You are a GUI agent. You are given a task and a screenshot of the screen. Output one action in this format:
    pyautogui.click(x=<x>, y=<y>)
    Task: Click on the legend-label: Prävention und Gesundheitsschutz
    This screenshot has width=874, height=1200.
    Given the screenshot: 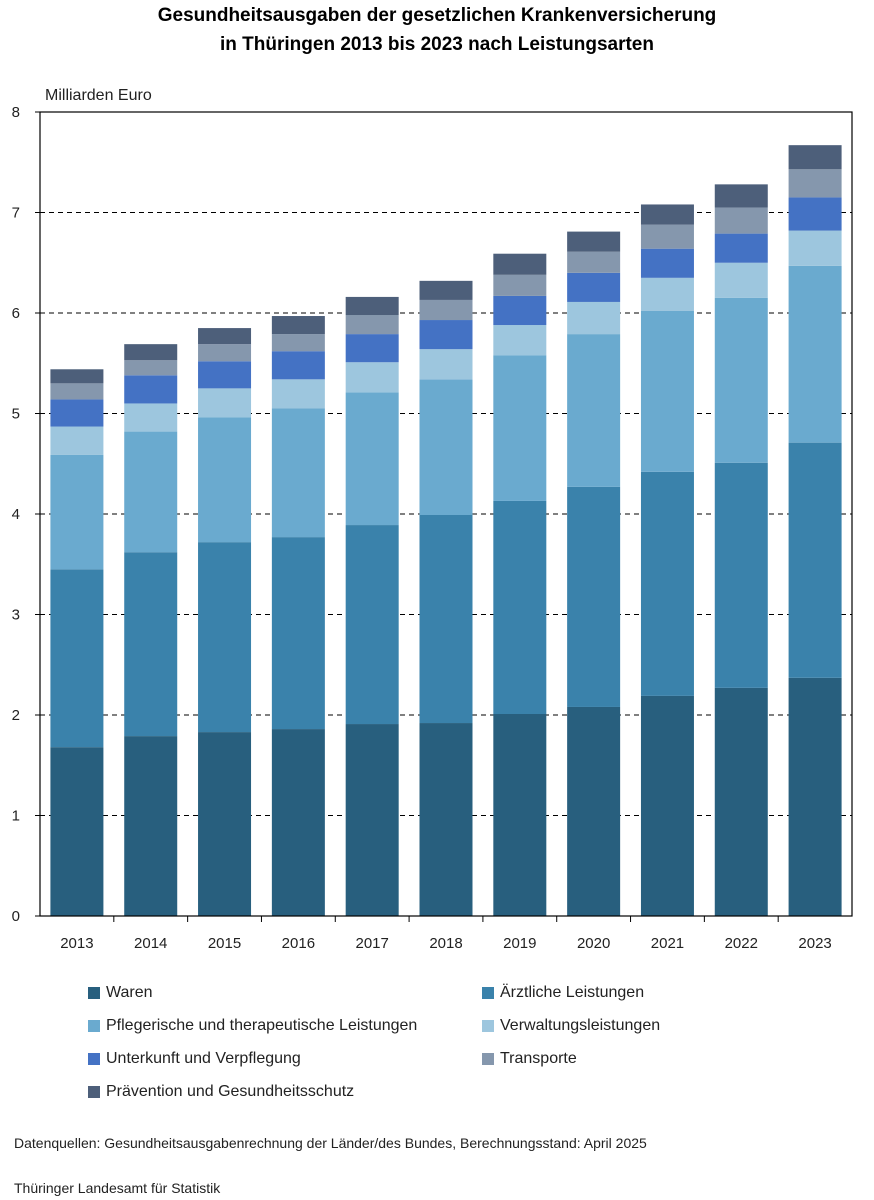 What is the action you would take?
    pyautogui.click(x=230, y=1091)
    